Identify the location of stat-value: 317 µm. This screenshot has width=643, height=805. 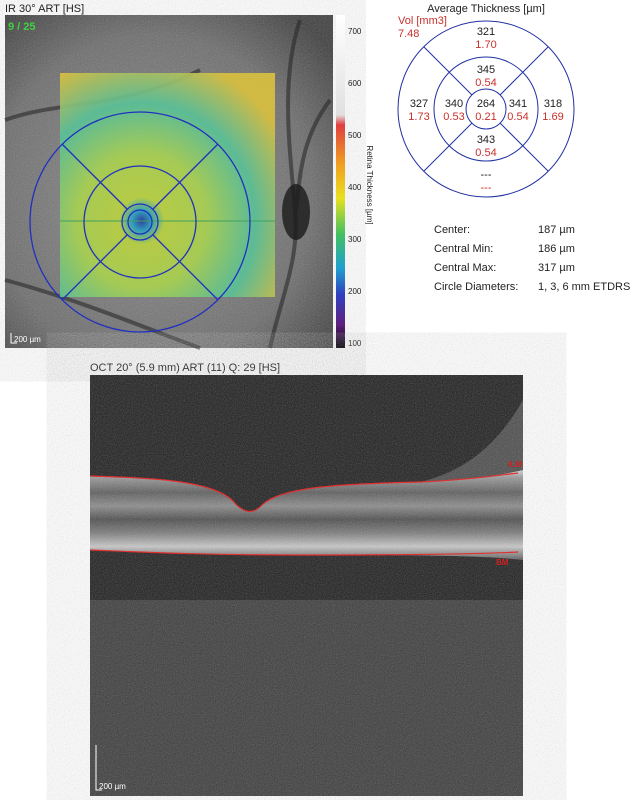
(556, 268).